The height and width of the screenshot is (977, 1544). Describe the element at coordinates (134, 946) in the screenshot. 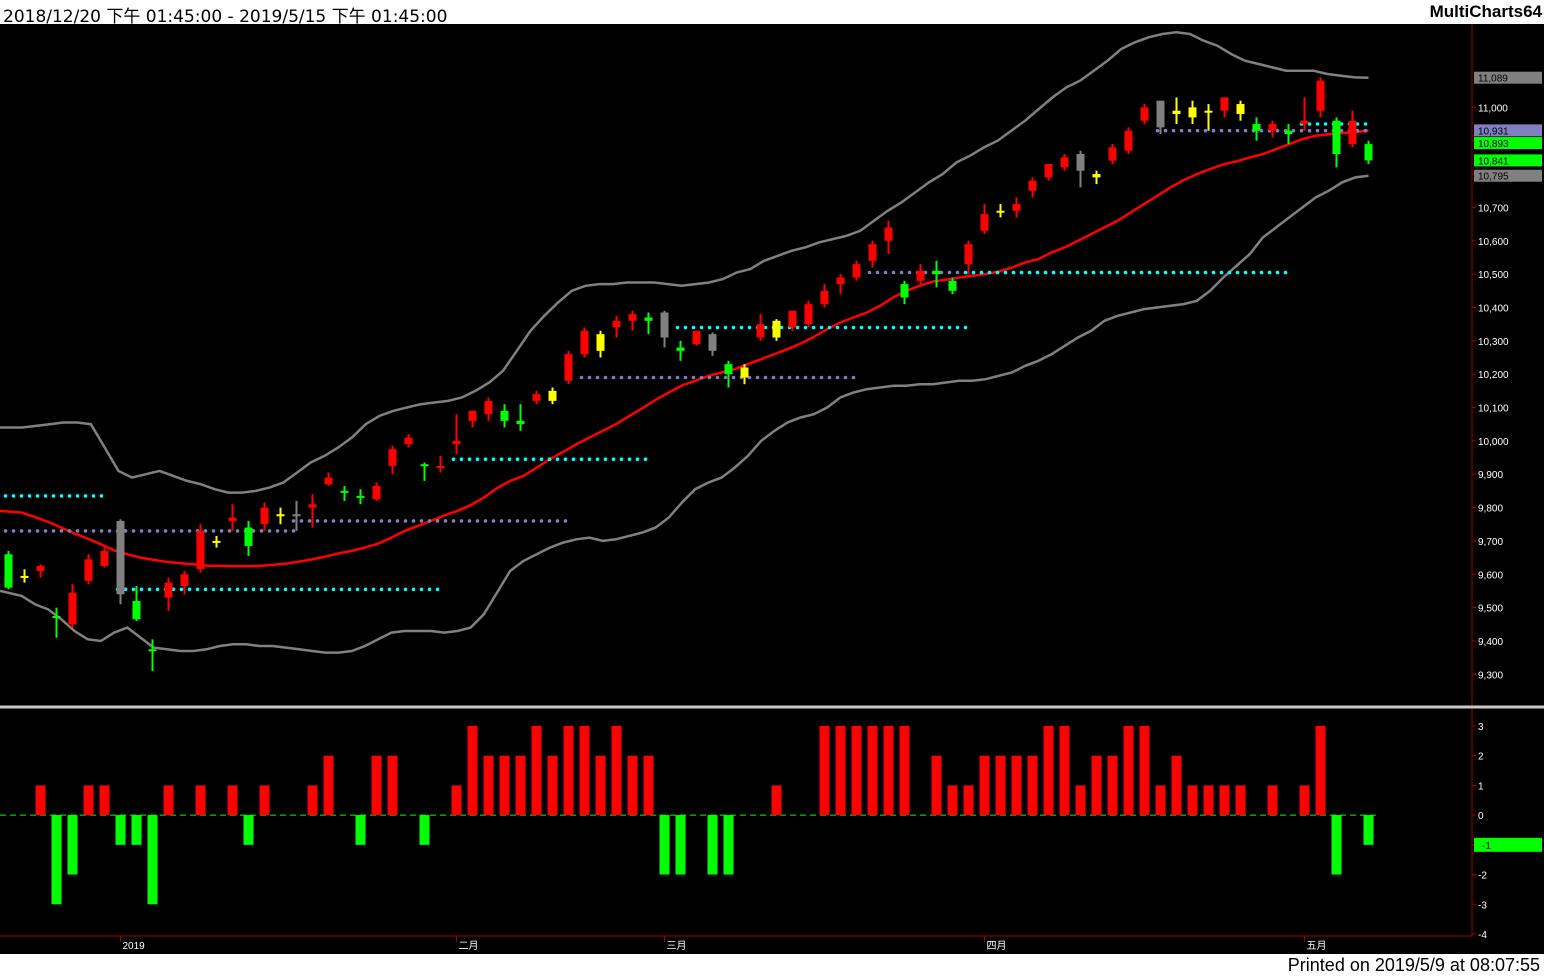

I see `time-tick-label: 2019` at that location.